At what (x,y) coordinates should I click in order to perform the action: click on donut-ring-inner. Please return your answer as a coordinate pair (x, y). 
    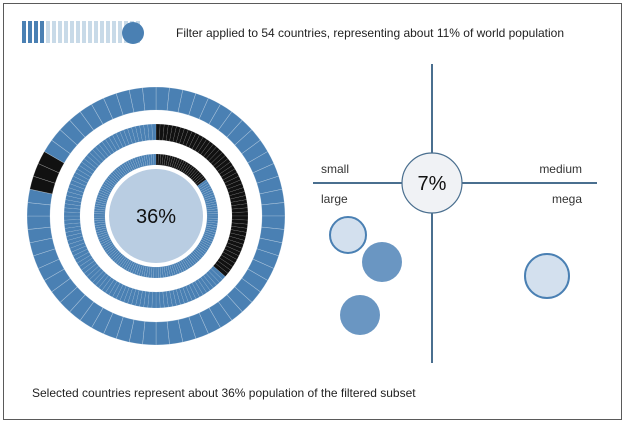
    Looking at the image, I should click on (156, 216).